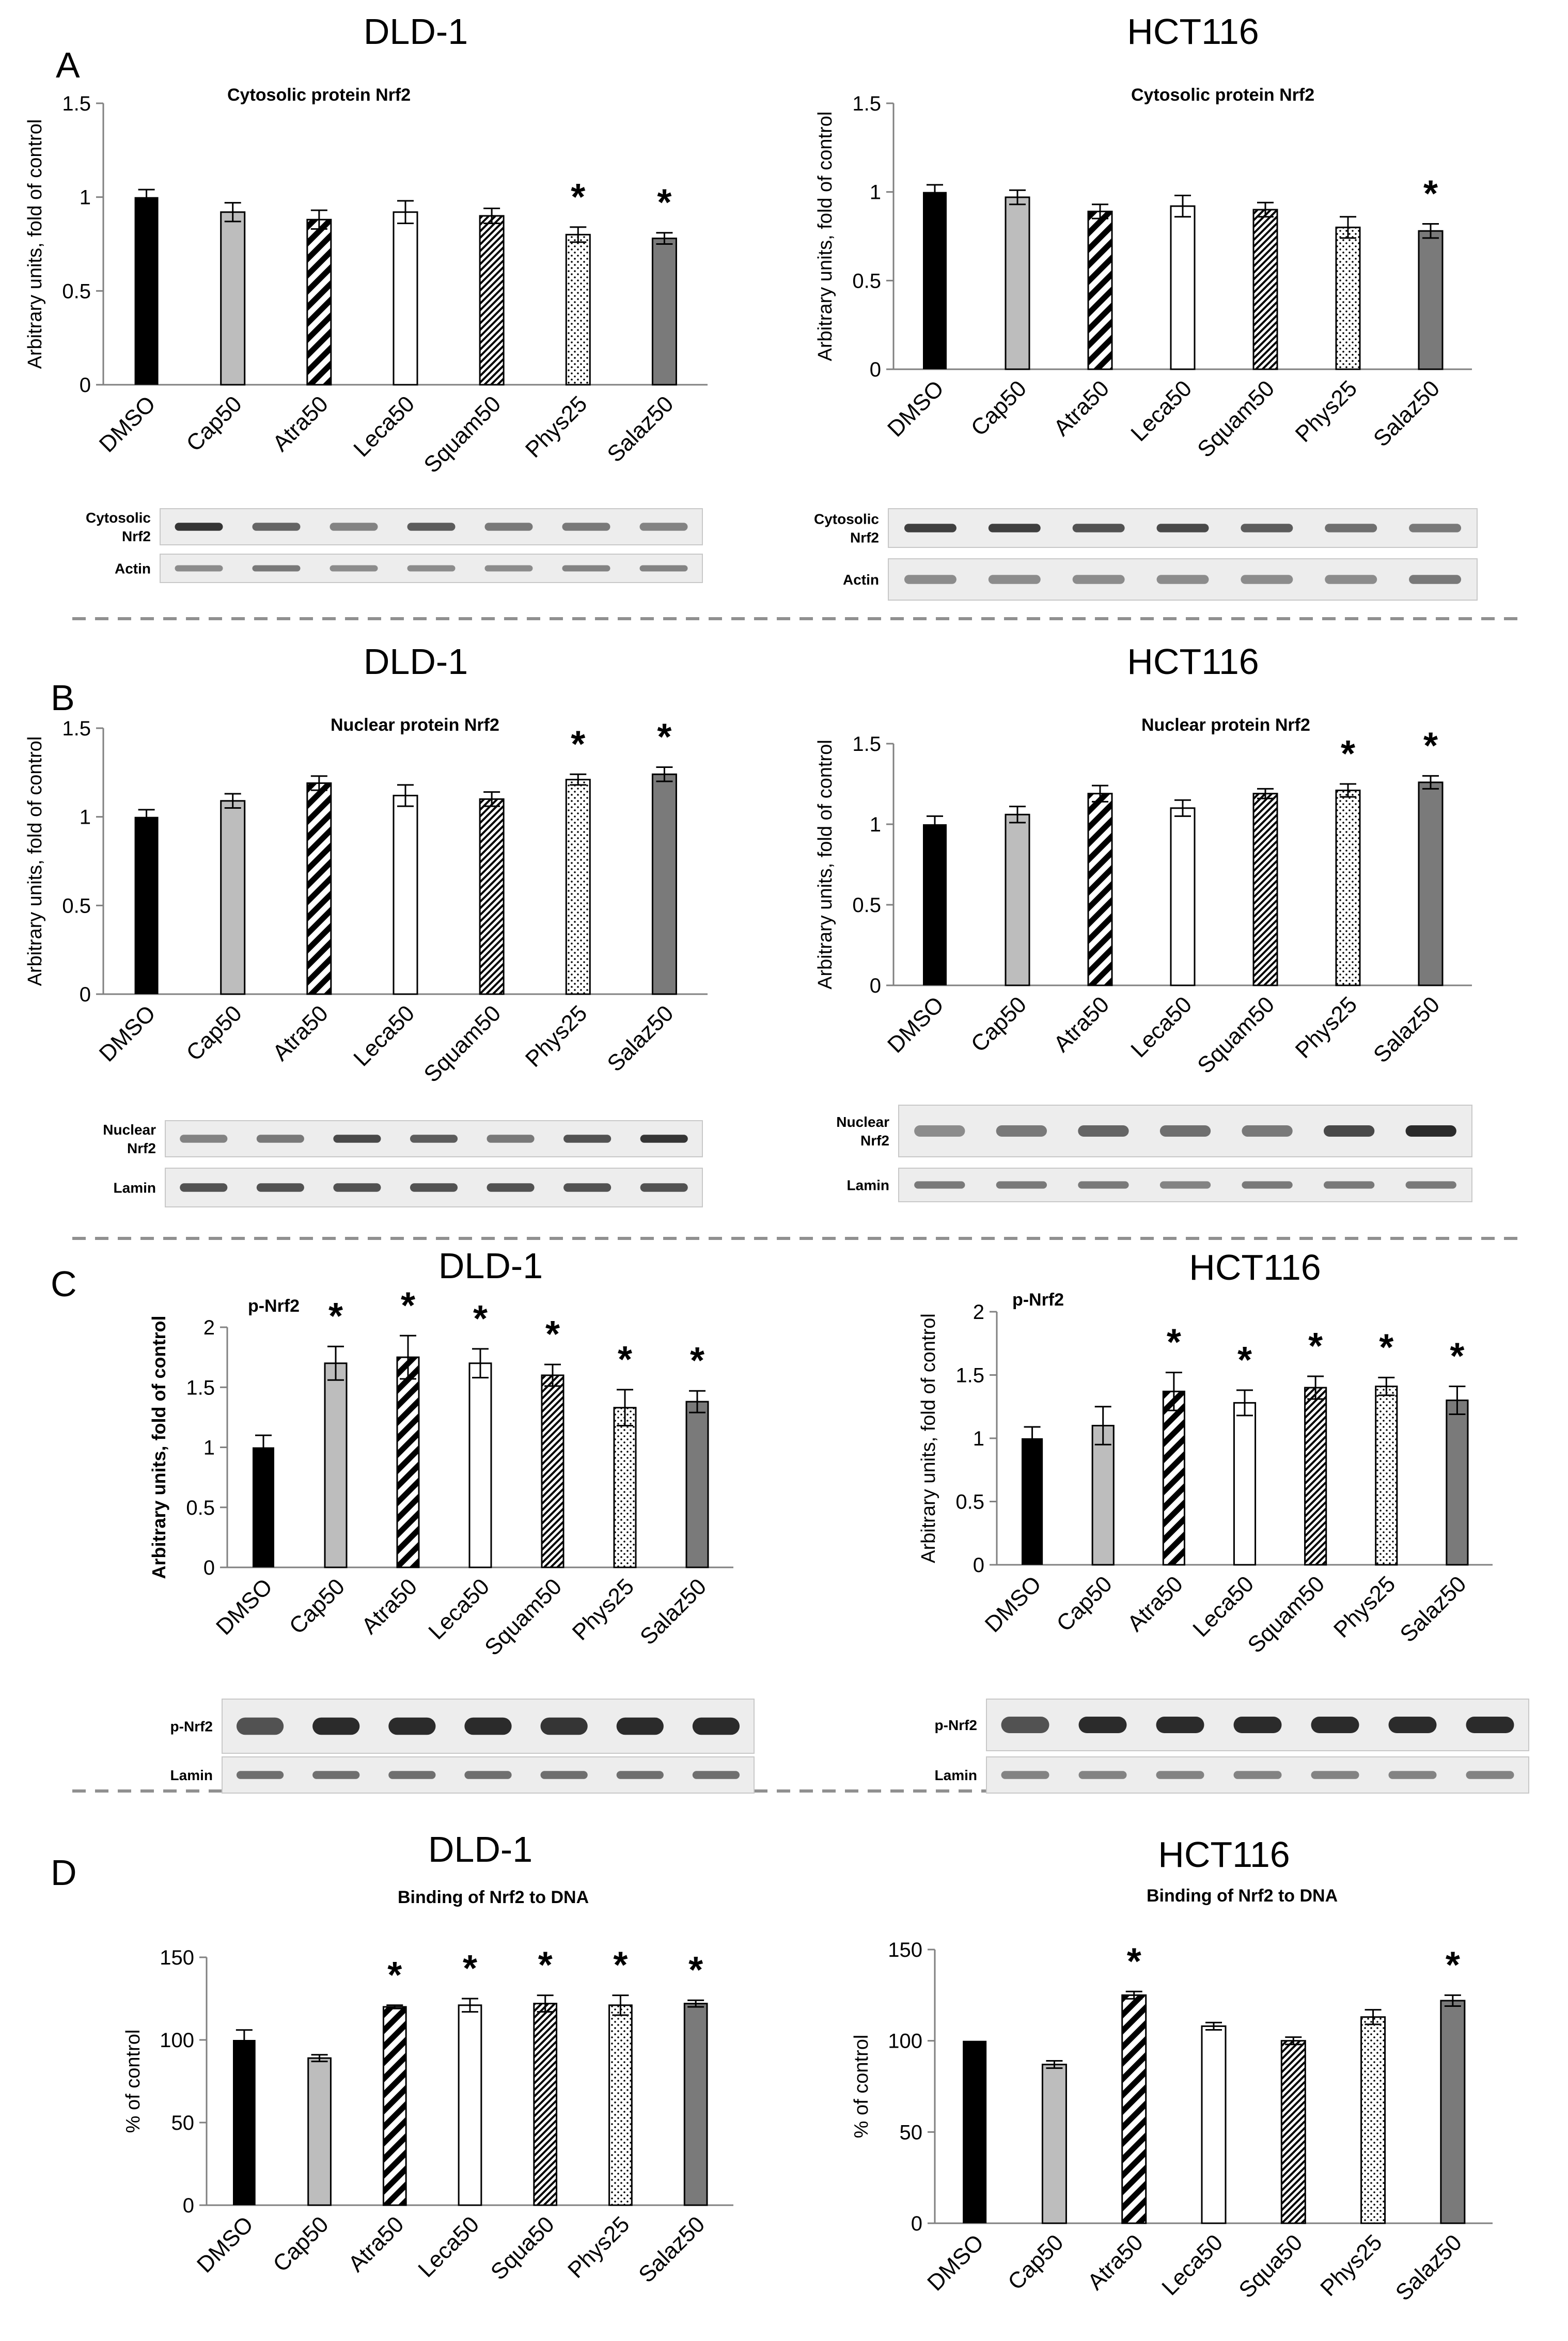 This screenshot has width=1568, height=2341. Describe the element at coordinates (1161, 1027) in the screenshot. I see `x-tick-label: Leca50` at that location.